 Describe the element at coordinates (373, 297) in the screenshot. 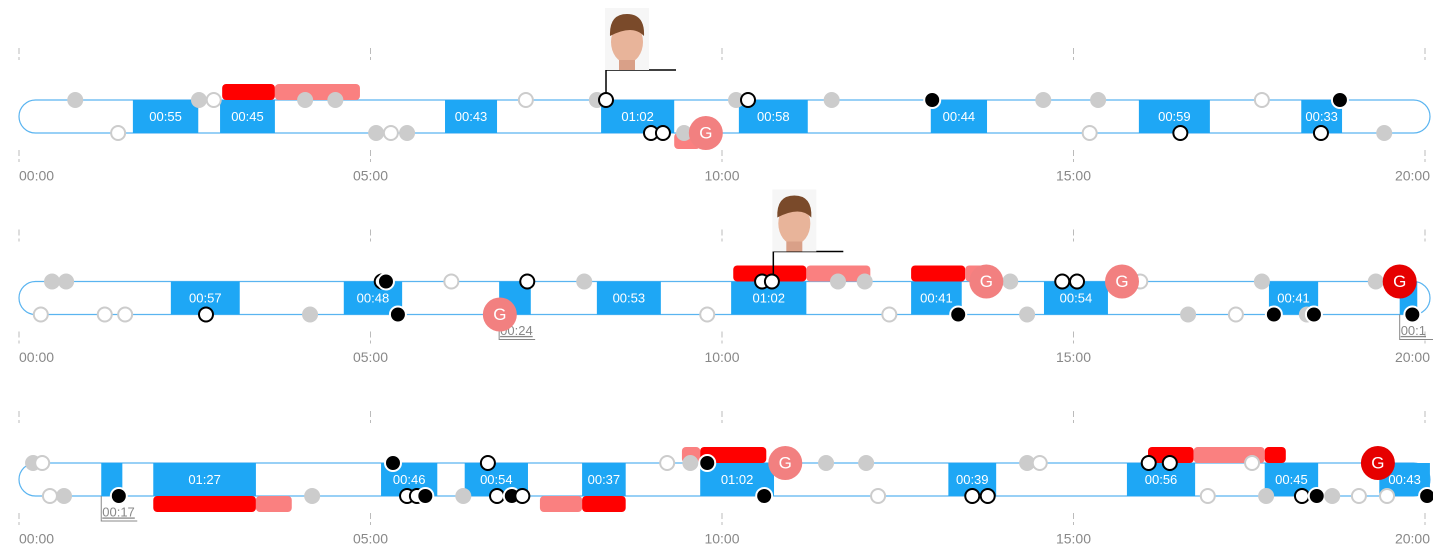

I see `shift-label: 00:48` at that location.